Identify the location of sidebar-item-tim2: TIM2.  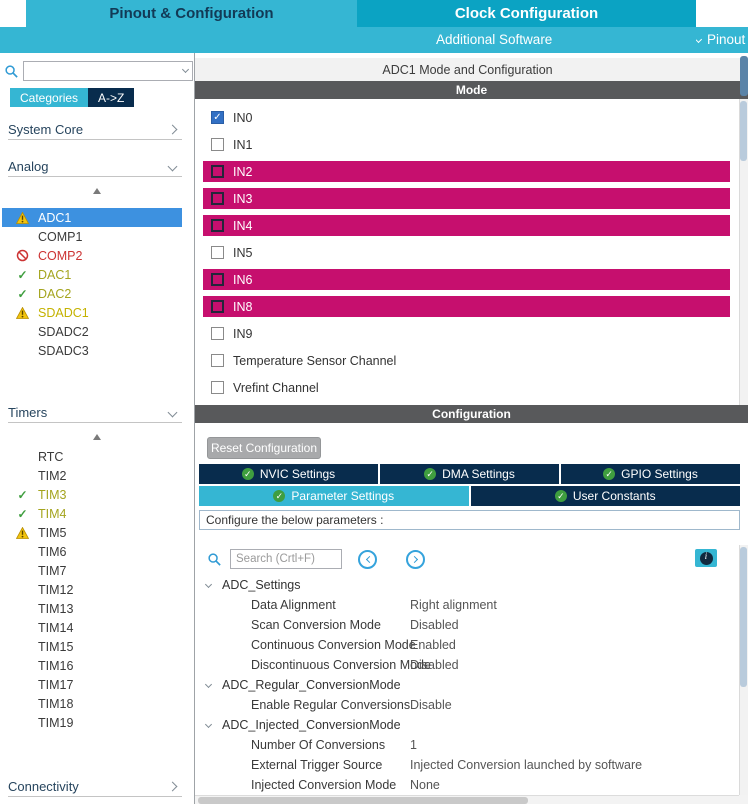
(92, 475).